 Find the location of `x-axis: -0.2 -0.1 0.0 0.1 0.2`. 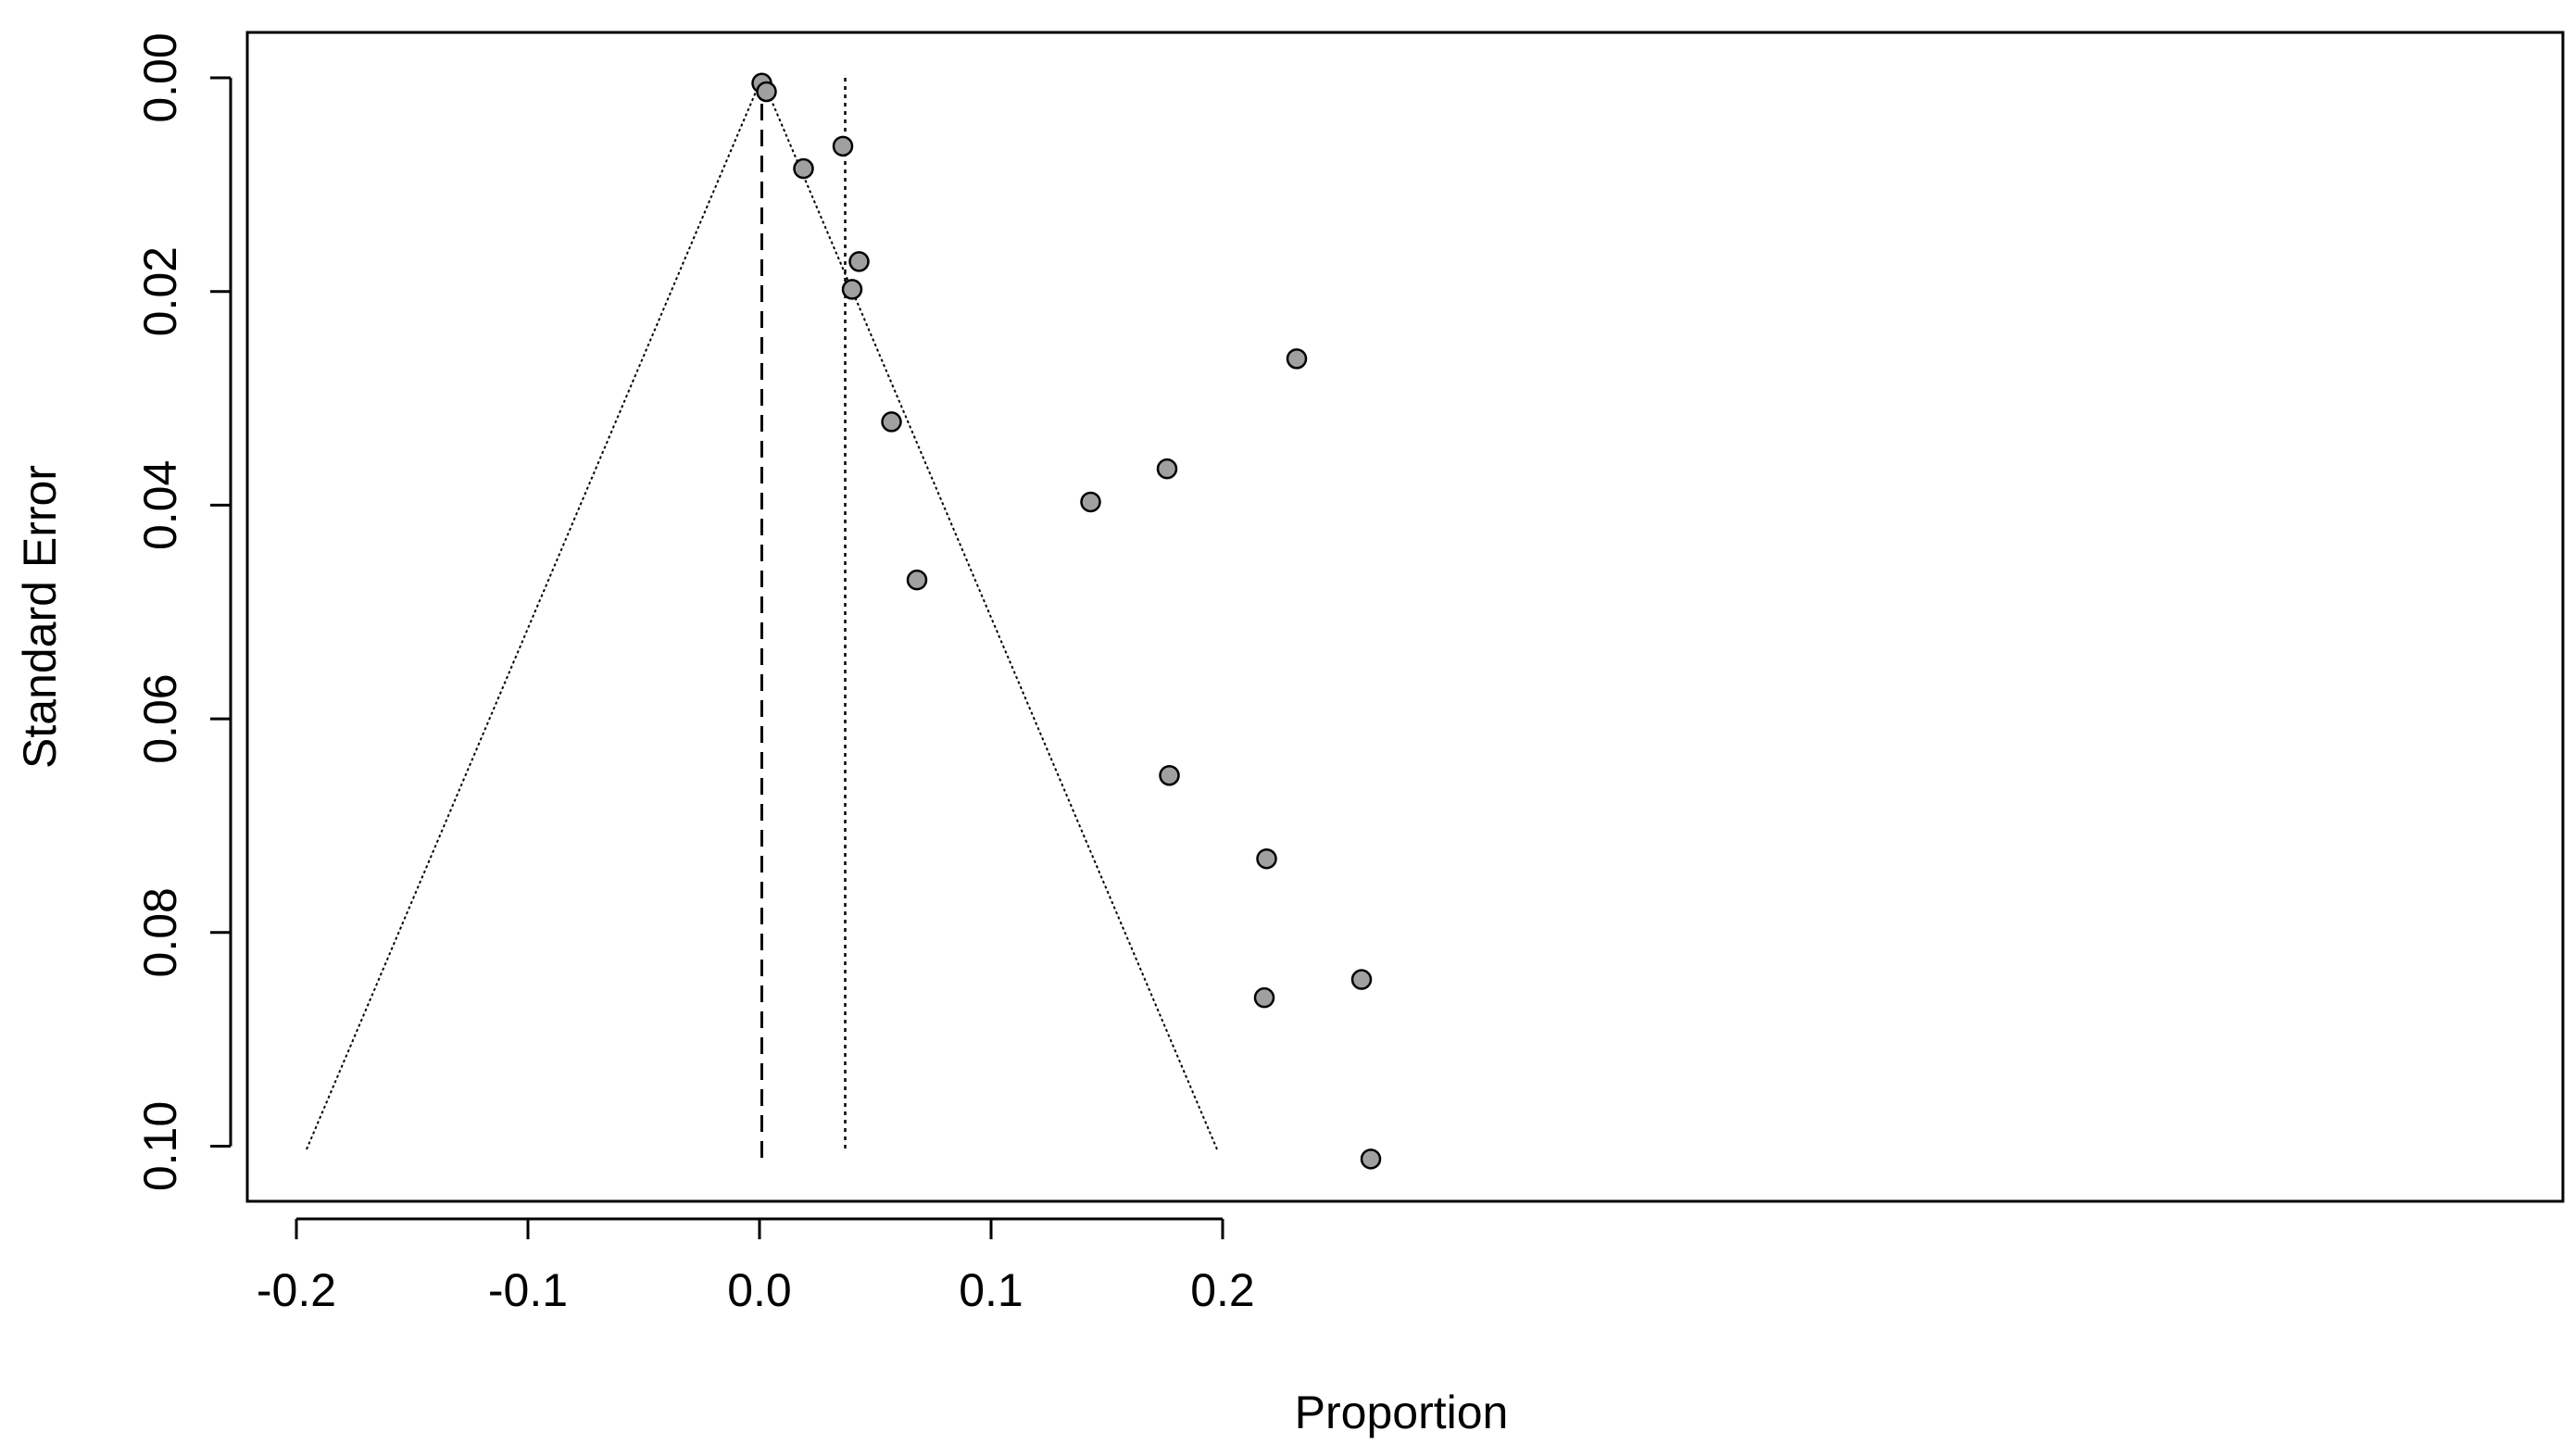

x-axis: -0.2 -0.1 0.0 0.1 0.2 is located at coordinates (756, 1266).